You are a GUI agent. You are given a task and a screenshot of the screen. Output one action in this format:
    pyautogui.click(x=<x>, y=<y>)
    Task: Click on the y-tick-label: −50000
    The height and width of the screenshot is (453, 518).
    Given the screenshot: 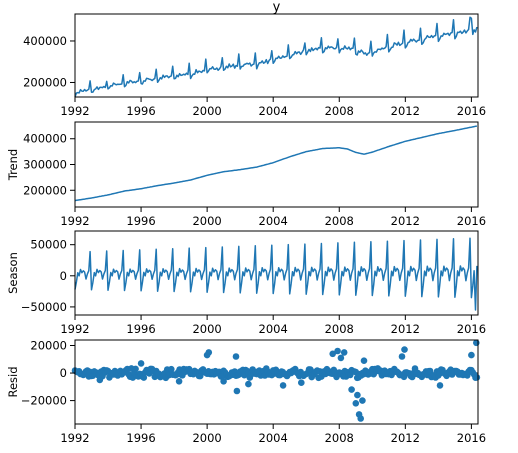 What is the action you would take?
    pyautogui.click(x=44, y=307)
    